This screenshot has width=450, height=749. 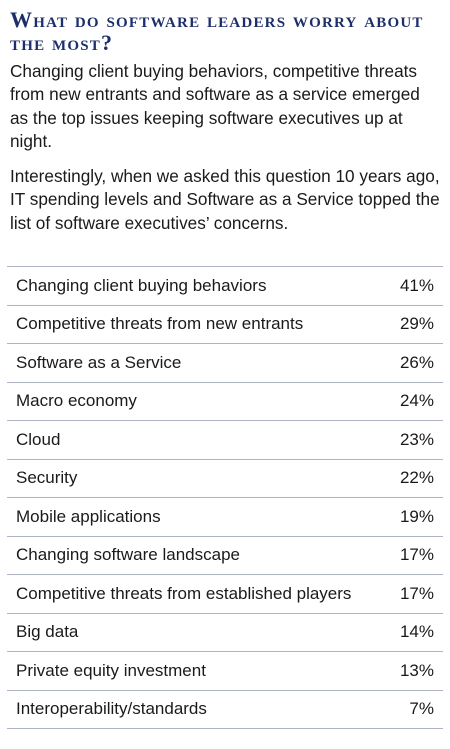 I want to click on table-row: Private equity investment 13%, so click(x=225, y=671).